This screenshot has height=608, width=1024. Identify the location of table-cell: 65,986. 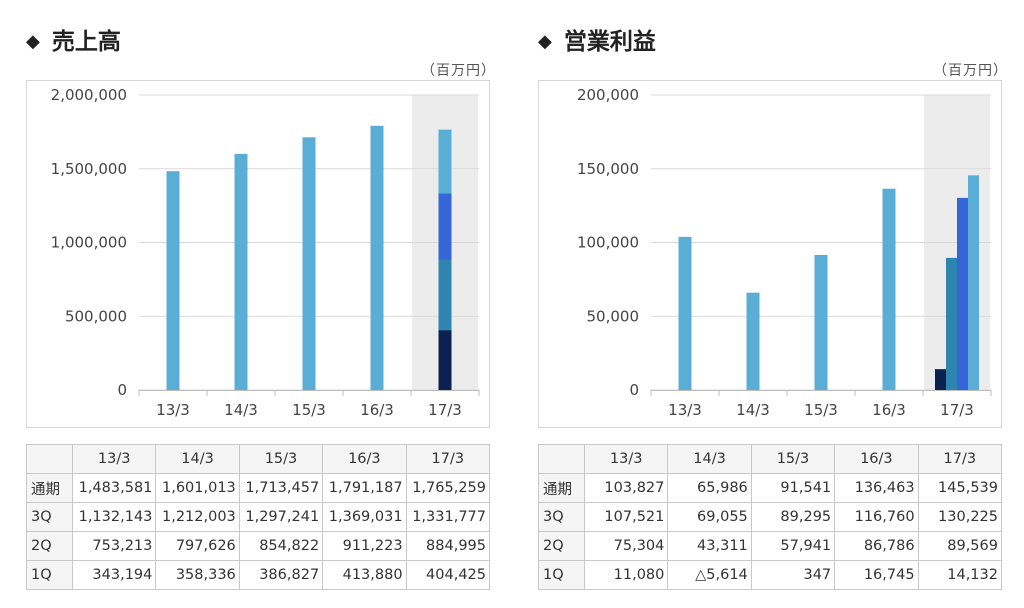
(709, 488).